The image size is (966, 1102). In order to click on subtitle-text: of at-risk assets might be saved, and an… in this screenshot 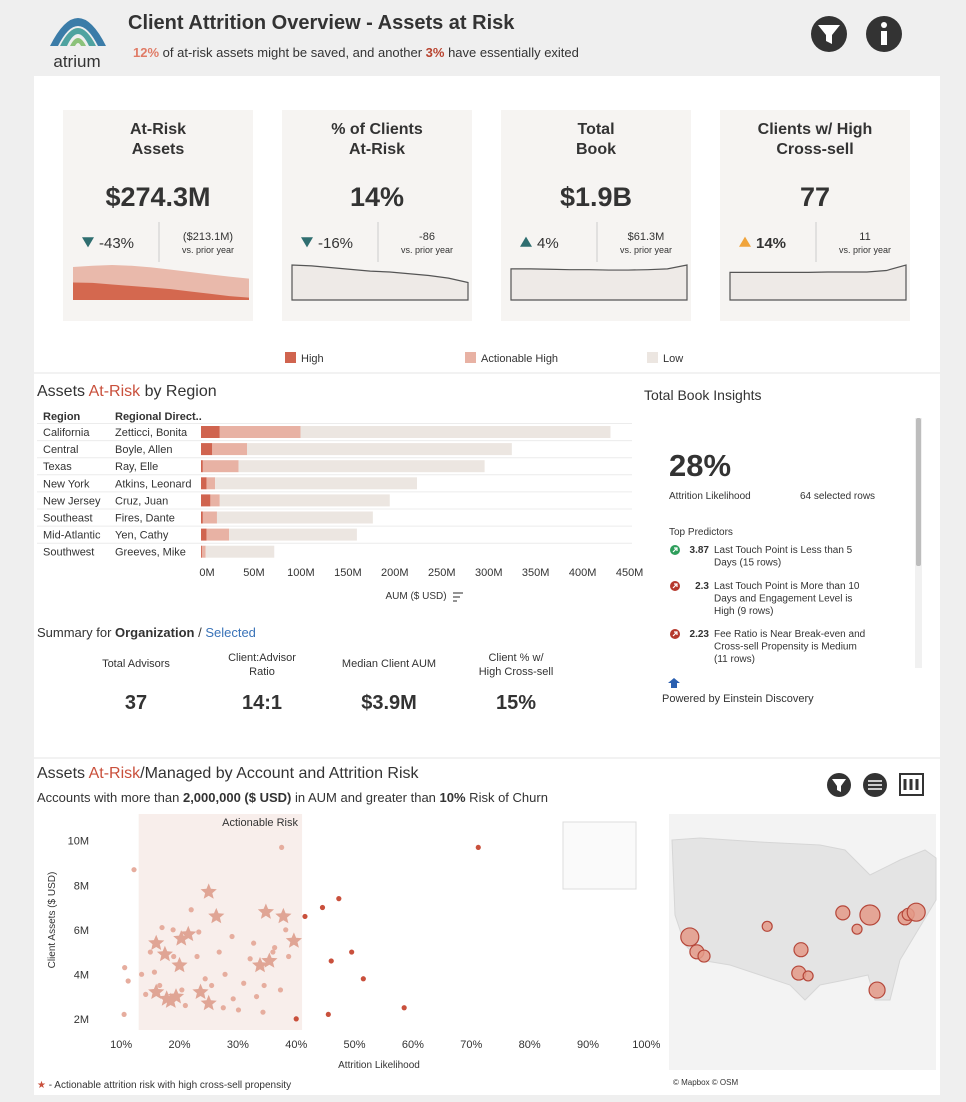, I will do `click(292, 52)`.